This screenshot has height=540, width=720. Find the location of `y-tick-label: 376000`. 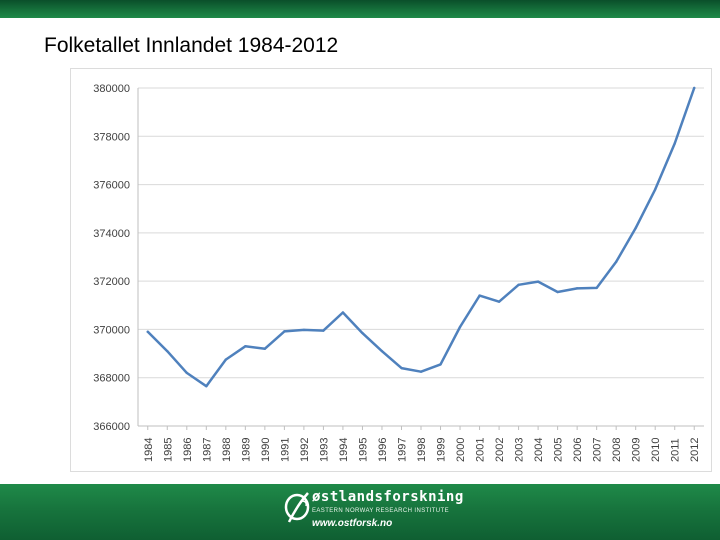

y-tick-label: 376000 is located at coordinates (111, 186).